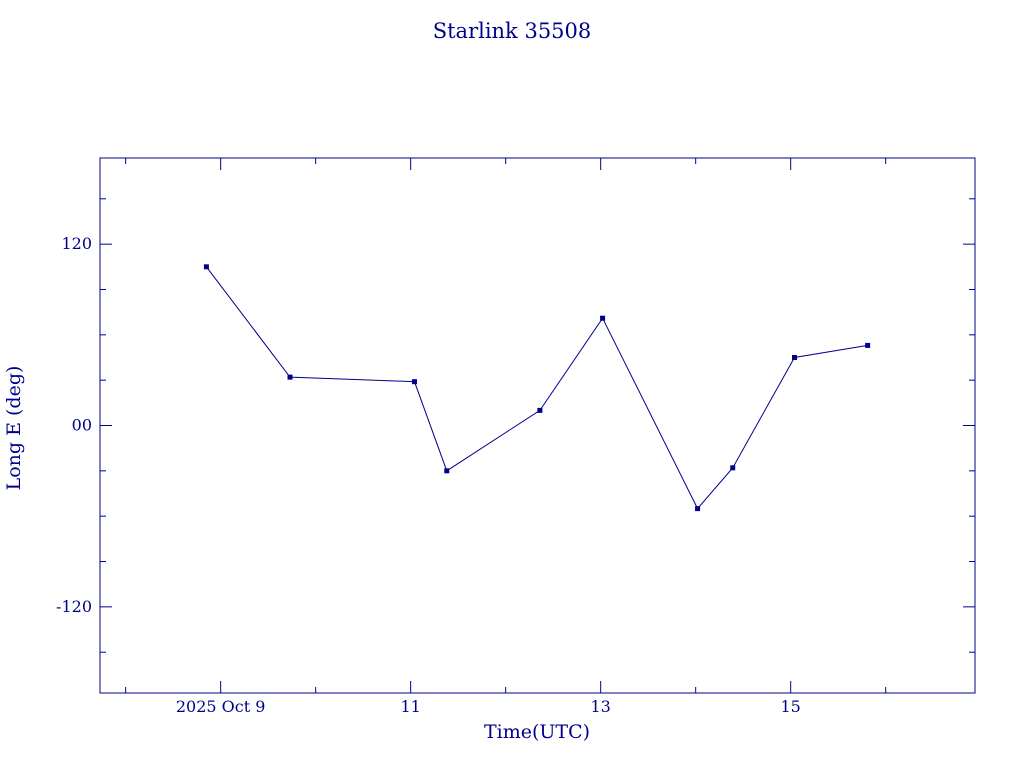 This screenshot has height=768, width=1024. What do you see at coordinates (537, 732) in the screenshot?
I see `x-axis-label: Time(UTC)` at bounding box center [537, 732].